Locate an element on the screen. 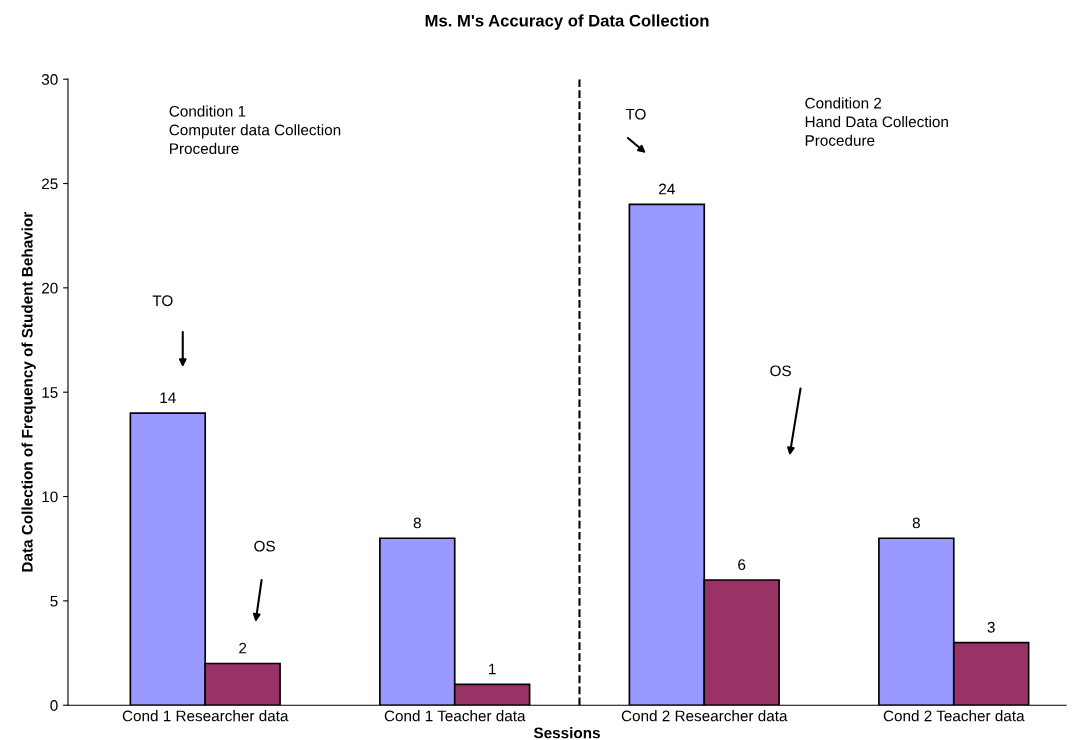 This screenshot has height=740, width=1079. chart-title: Ms. M's Accuracy of Data Collection is located at coordinates (567, 22).